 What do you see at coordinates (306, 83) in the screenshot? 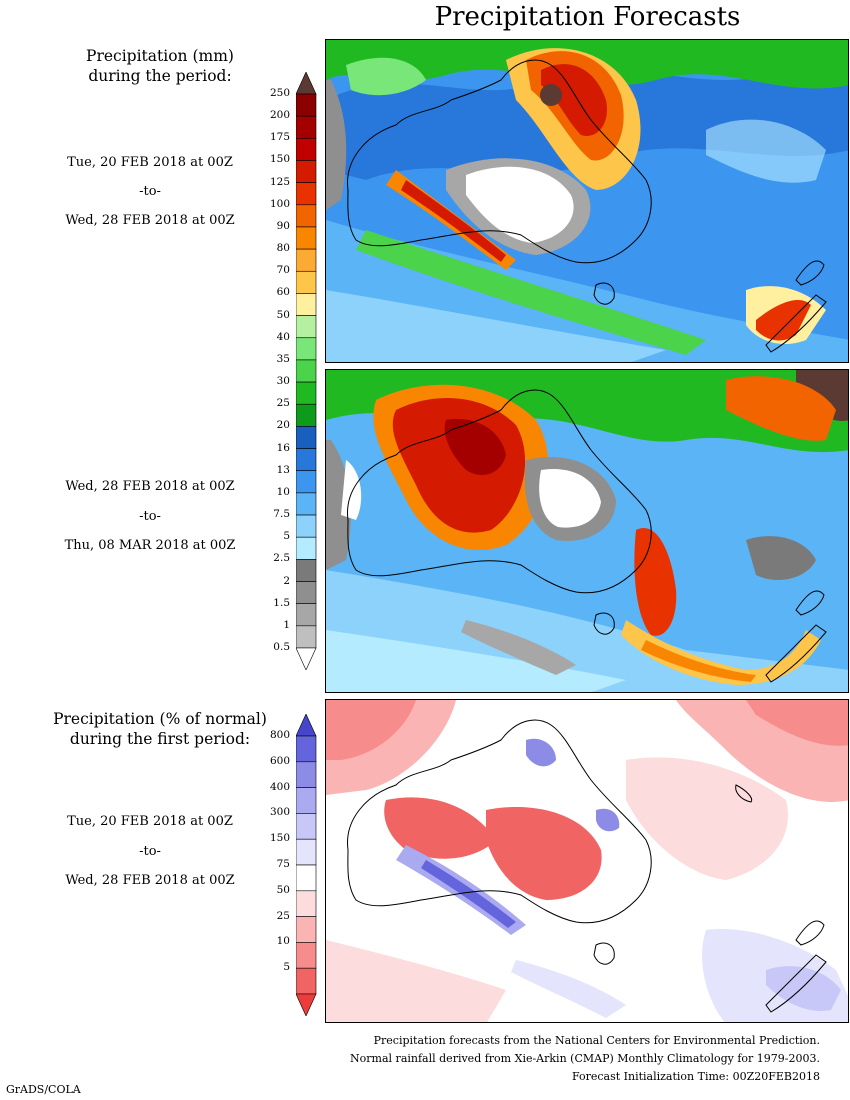
I see `mm-colorbar-top-cap` at bounding box center [306, 83].